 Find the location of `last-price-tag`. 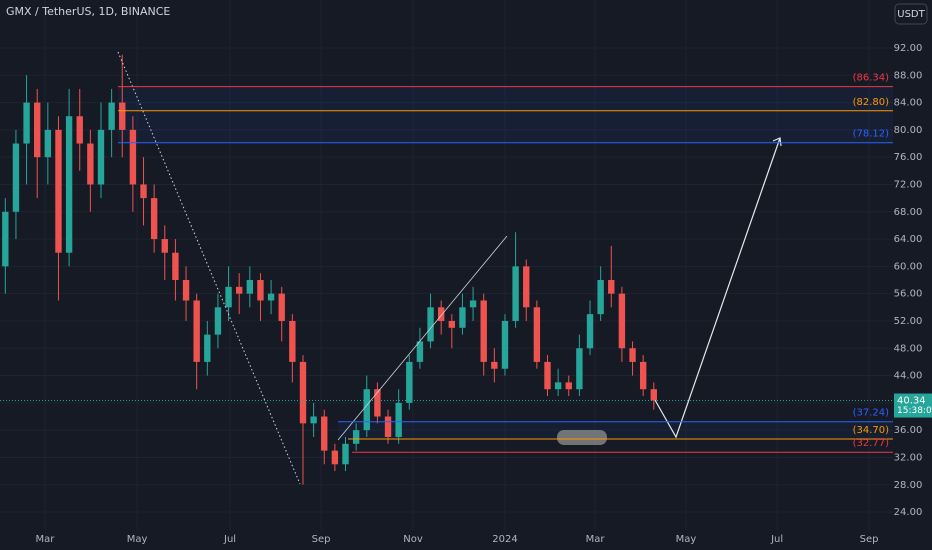

last-price-tag is located at coordinates (913, 405).